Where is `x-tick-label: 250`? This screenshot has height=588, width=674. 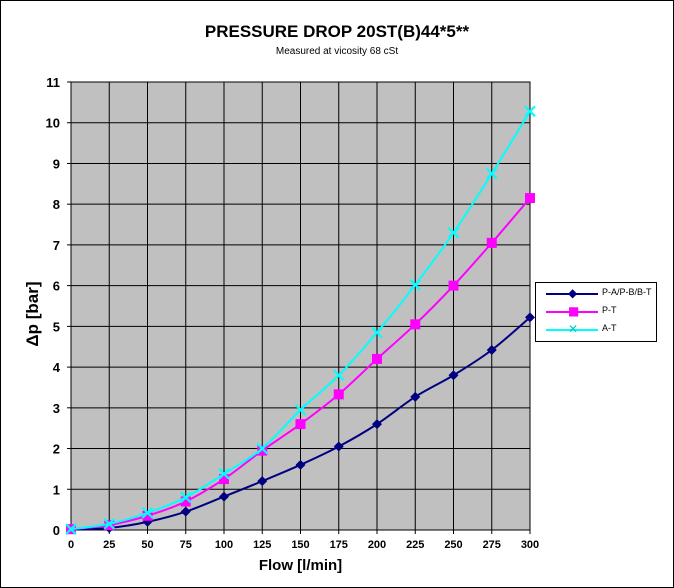
x-tick-label: 250 is located at coordinates (453, 545).